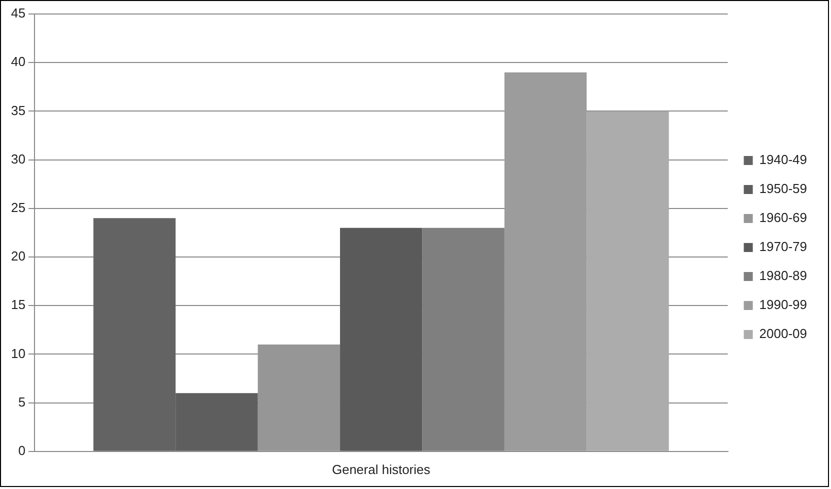 This screenshot has width=831, height=489. Describe the element at coordinates (381, 469) in the screenshot. I see `x-tick-label: General histories` at that location.